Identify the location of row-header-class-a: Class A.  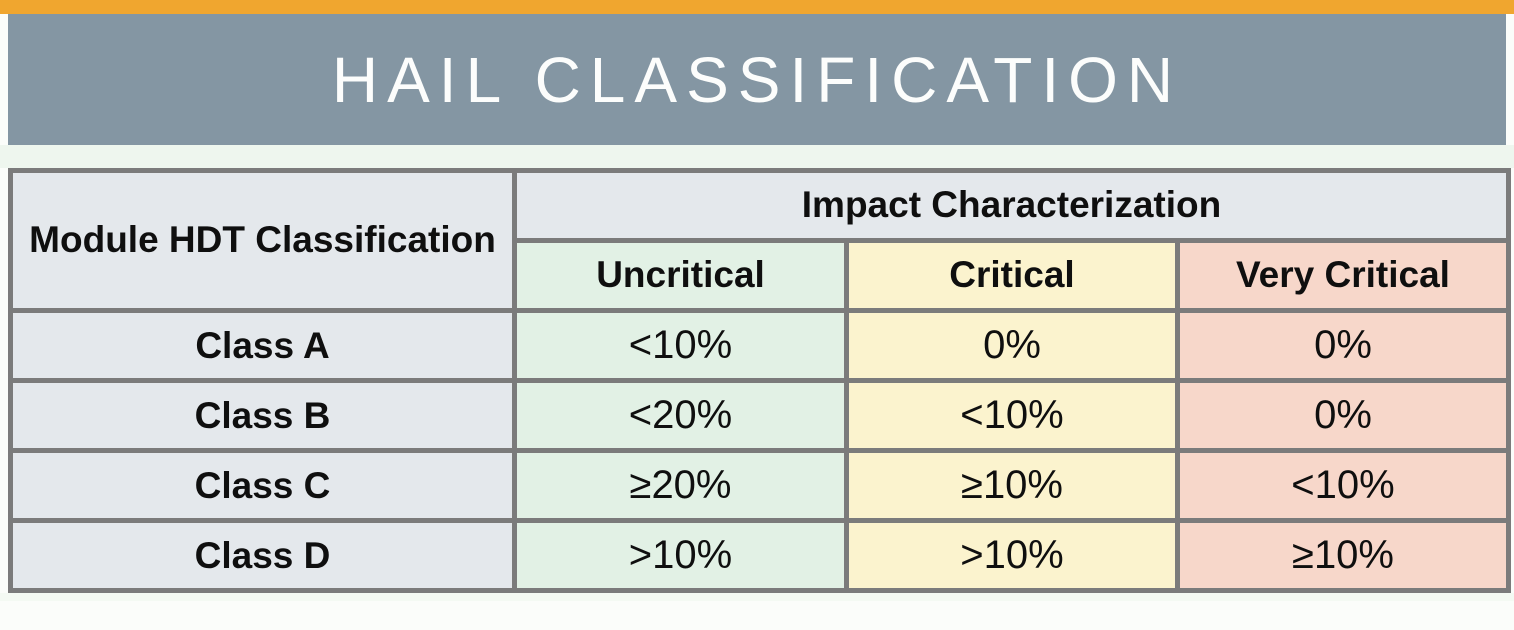
(262, 345).